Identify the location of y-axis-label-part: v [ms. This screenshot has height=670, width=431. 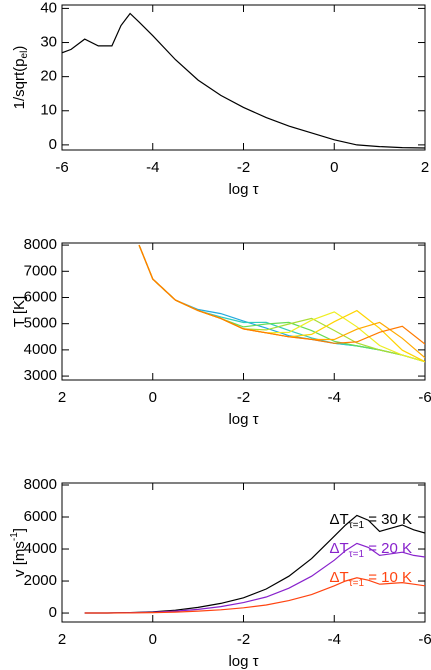
(19, 559).